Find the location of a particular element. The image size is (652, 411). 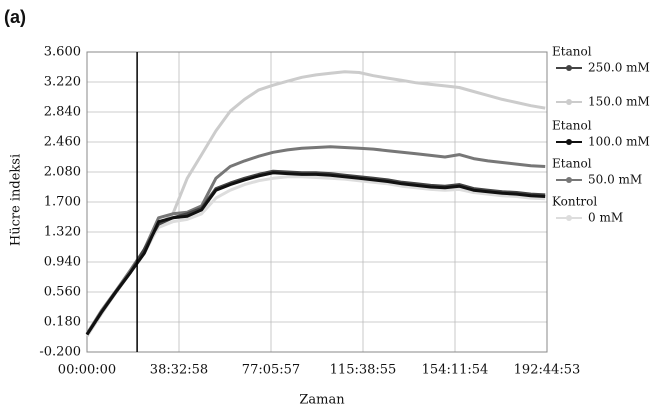

legend-label: 100.0 mM is located at coordinates (619, 142).